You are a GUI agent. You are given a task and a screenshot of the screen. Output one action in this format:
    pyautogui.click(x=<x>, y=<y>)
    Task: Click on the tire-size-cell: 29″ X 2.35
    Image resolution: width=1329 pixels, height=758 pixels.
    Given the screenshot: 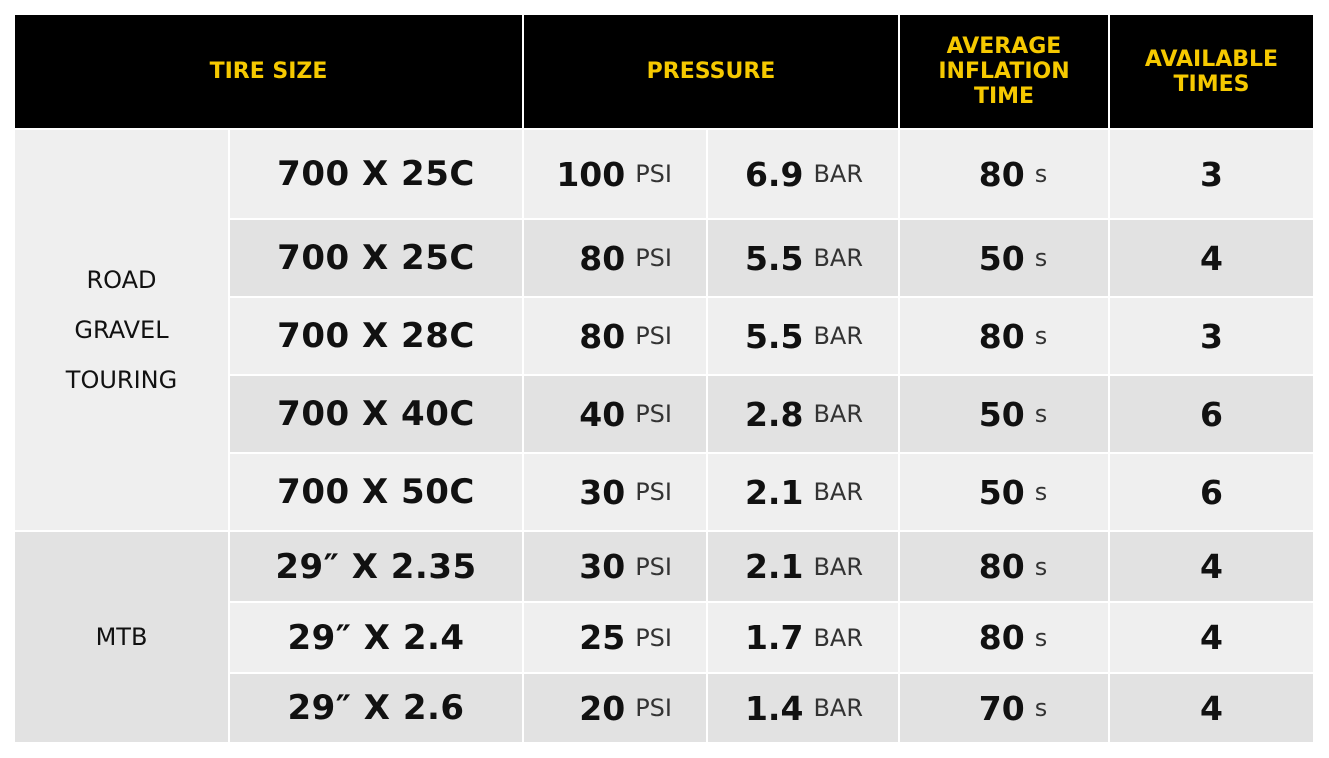 What is the action you would take?
    pyautogui.click(x=376, y=566)
    